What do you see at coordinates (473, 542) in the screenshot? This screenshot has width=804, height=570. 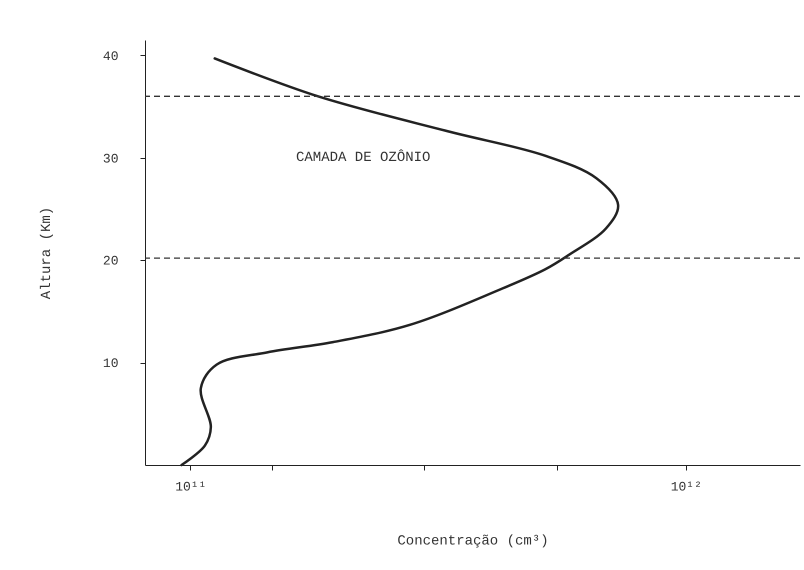 I see `x-axis-title: Concentração (cm³)` at bounding box center [473, 542].